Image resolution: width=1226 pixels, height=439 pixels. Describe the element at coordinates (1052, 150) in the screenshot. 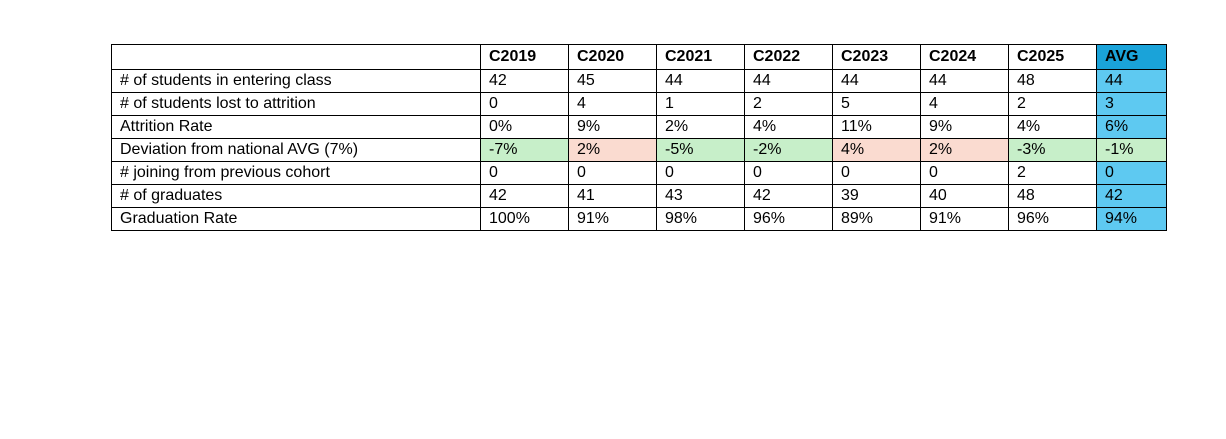

I see `table-cell: -3%` at that location.